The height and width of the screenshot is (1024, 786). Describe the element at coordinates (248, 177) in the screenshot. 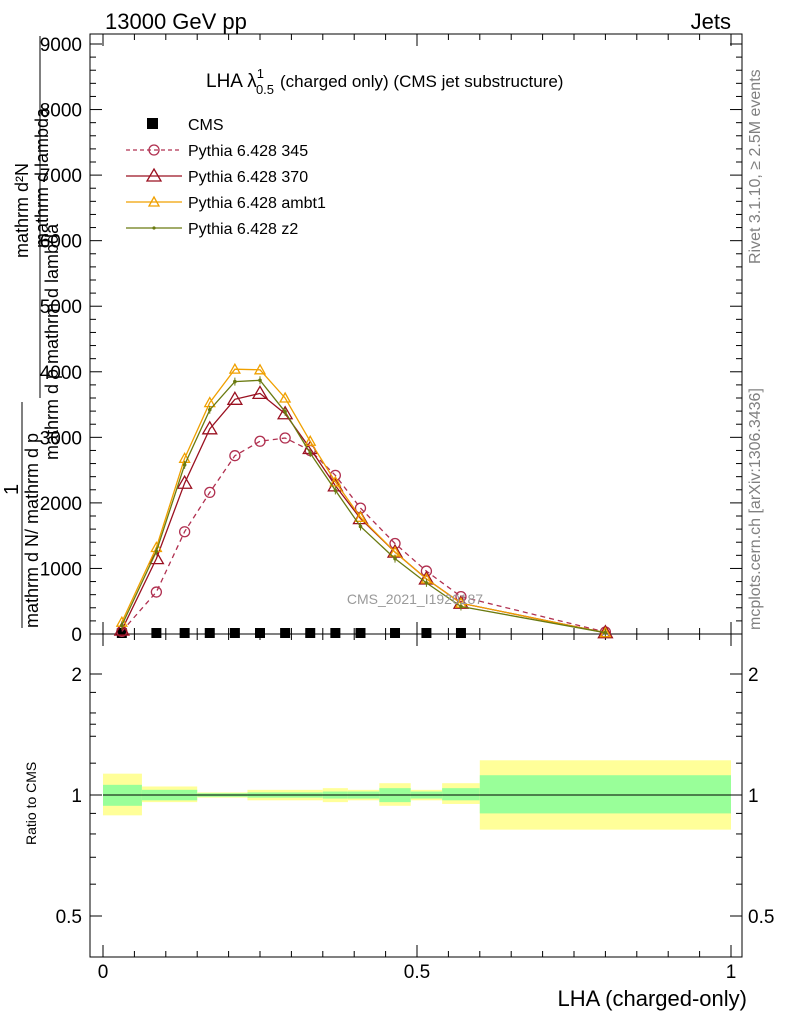

I see `legend-p370-label: Pythia 6.428 370` at that location.